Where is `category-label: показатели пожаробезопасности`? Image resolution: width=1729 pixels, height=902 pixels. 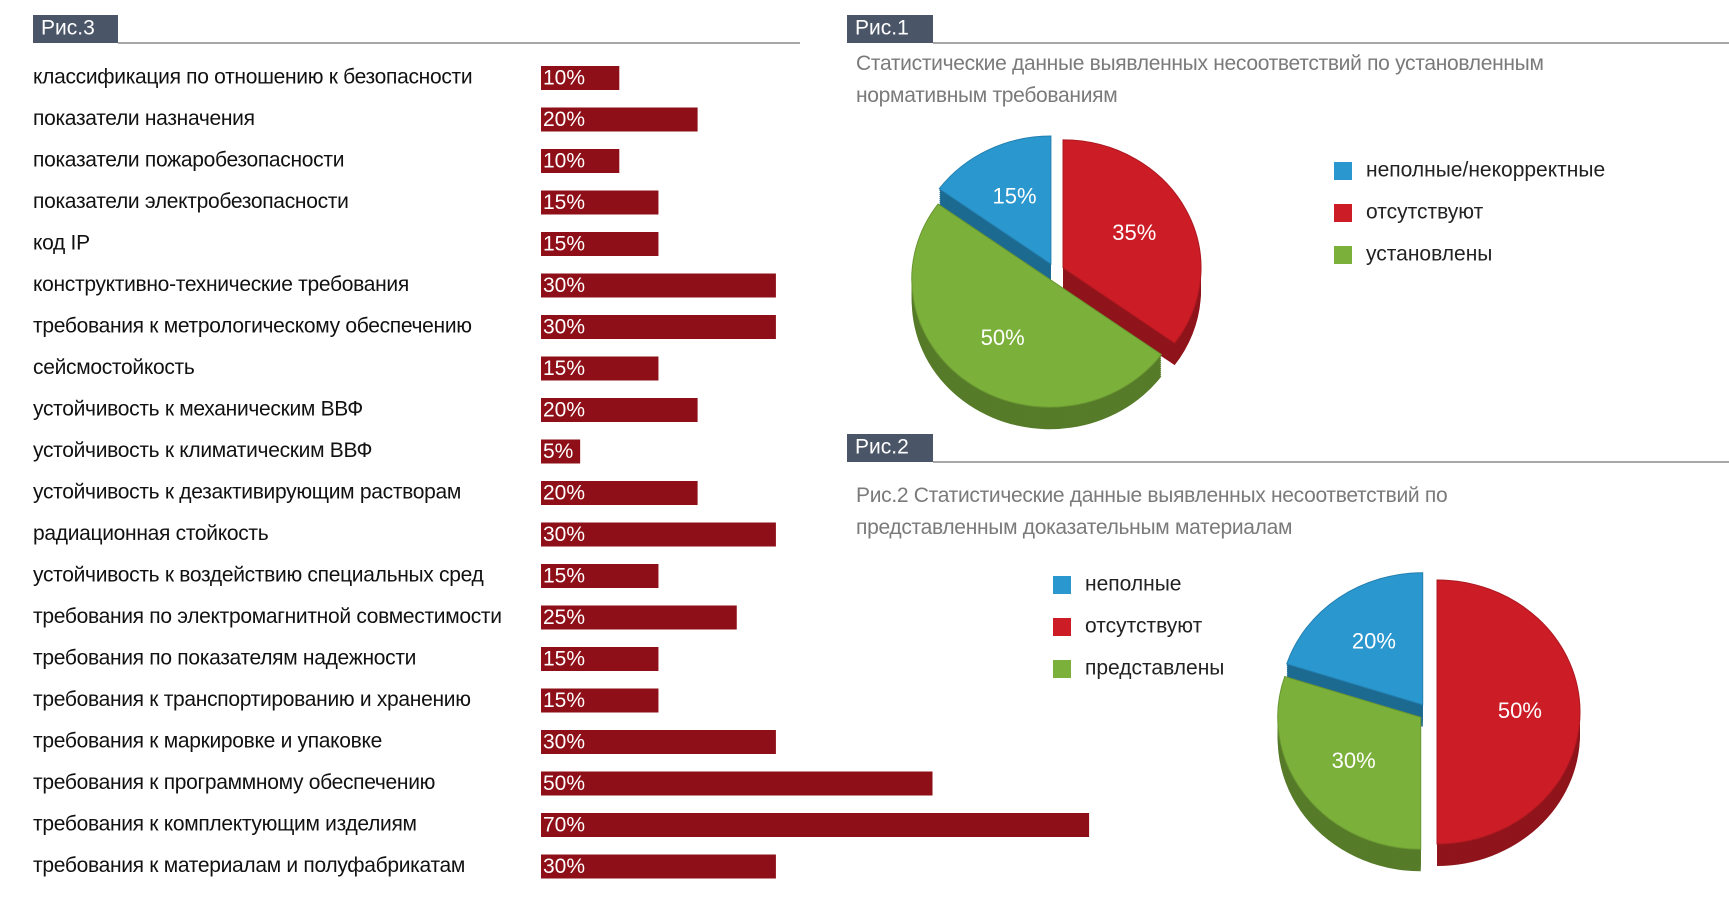
category-label: показатели пожаробезопасности is located at coordinates (188, 160).